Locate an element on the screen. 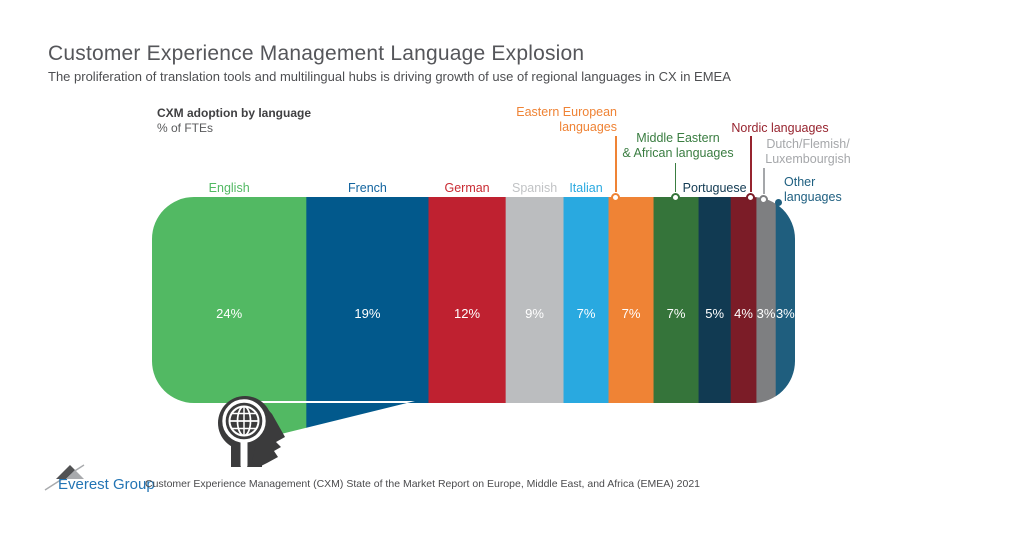  everest-group-logo: Everest Group® is located at coordinates (99, 478).